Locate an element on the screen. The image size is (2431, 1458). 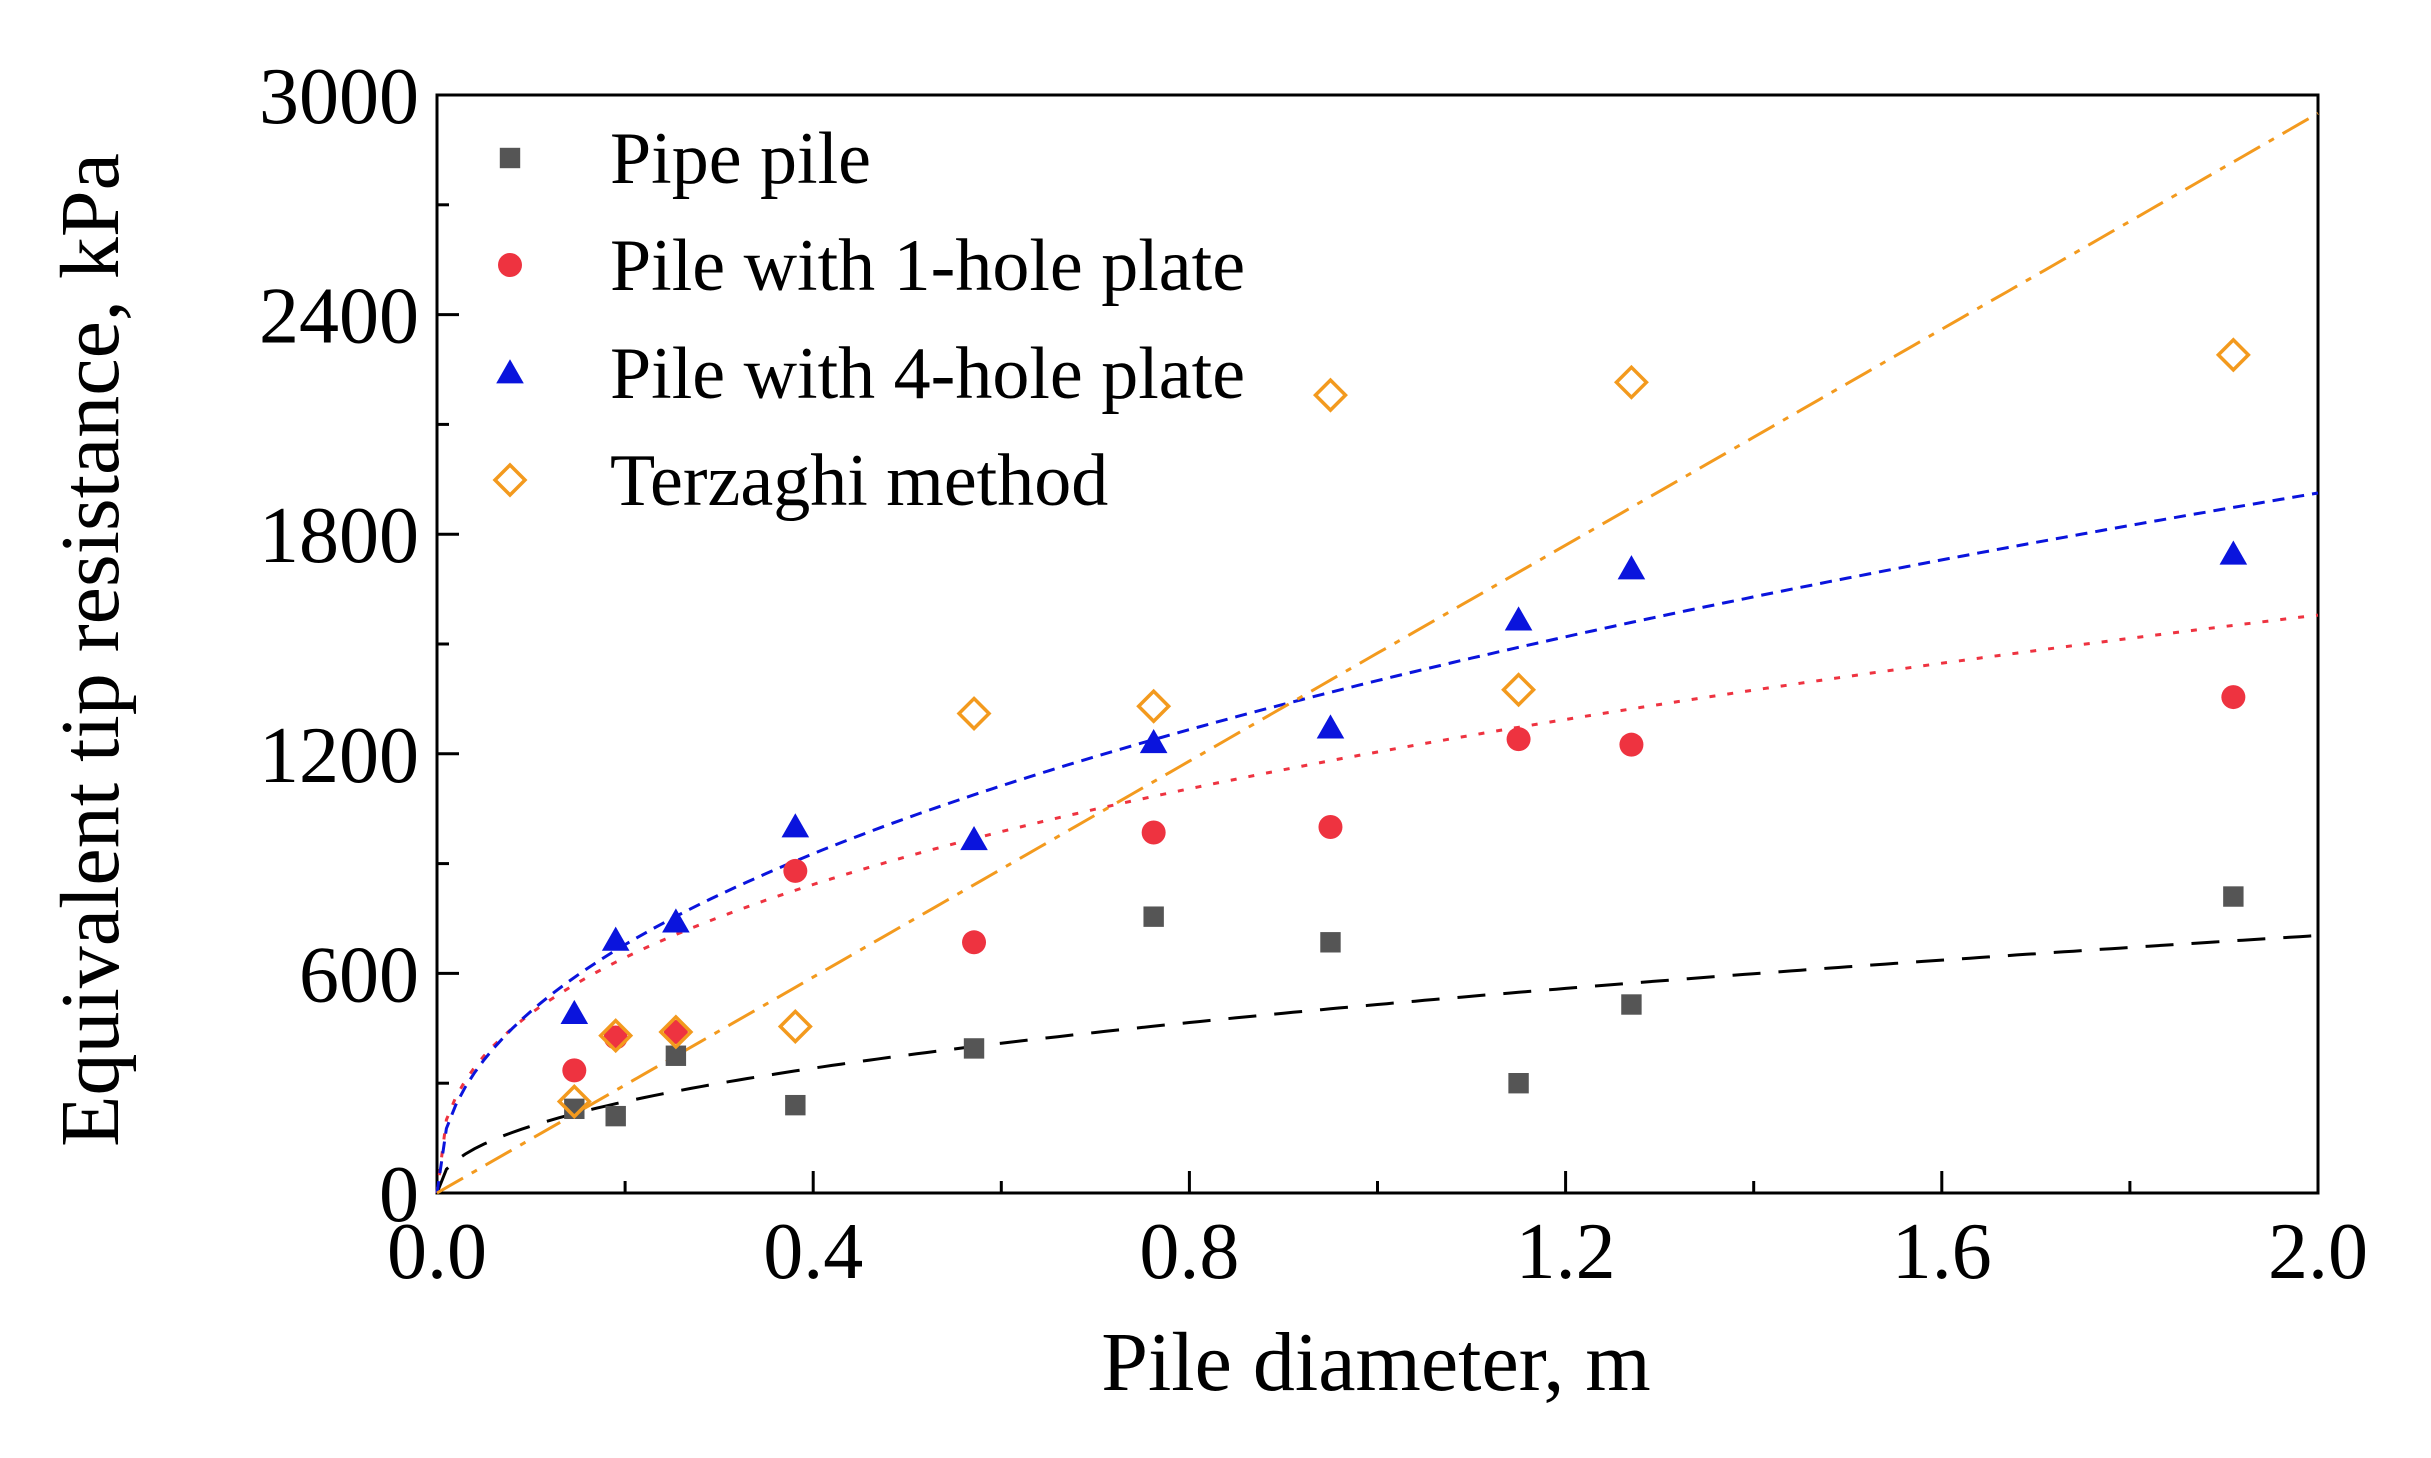
legend-label: Pile with 1-hole plate is located at coordinates (927, 266).